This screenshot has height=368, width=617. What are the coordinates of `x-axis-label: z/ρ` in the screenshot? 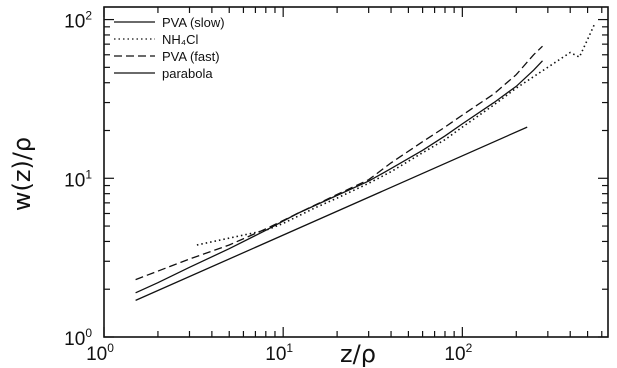 It's located at (358, 354).